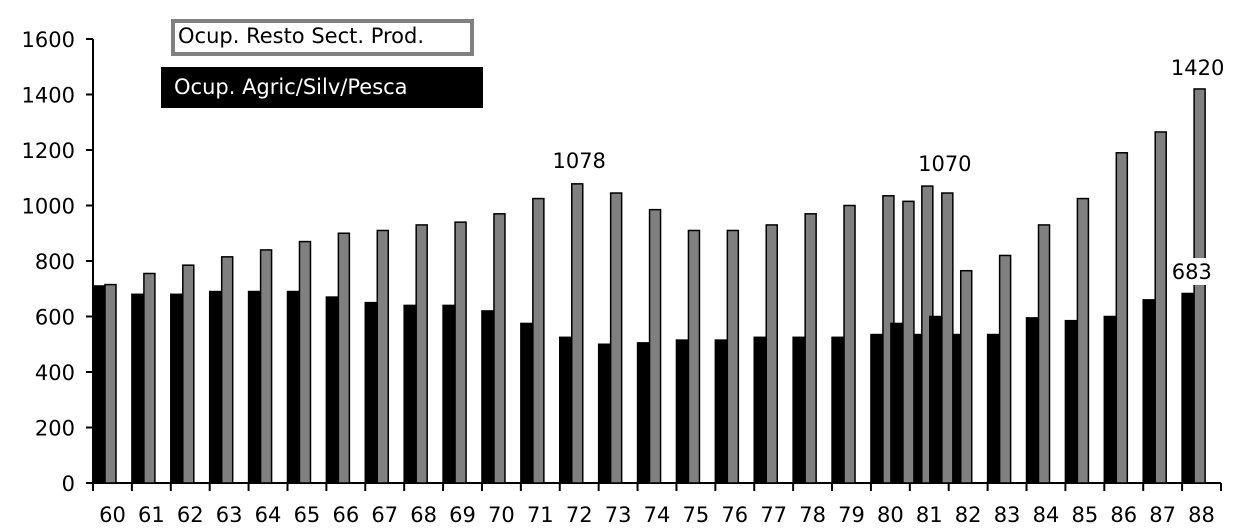 The image size is (1245, 529). Describe the element at coordinates (55, 429) in the screenshot. I see `y-tick-label: 200` at that location.